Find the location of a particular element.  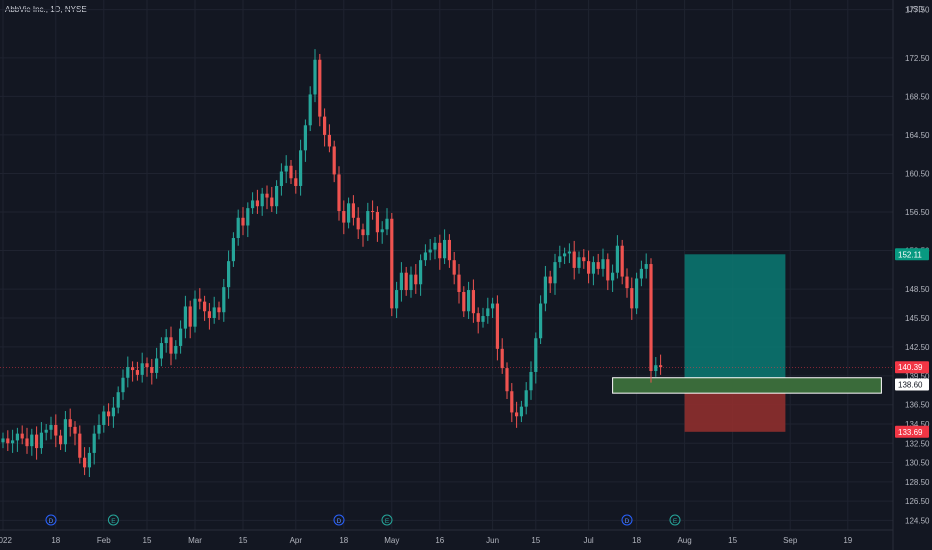

last-price-tag: 140.39 is located at coordinates (910, 367).